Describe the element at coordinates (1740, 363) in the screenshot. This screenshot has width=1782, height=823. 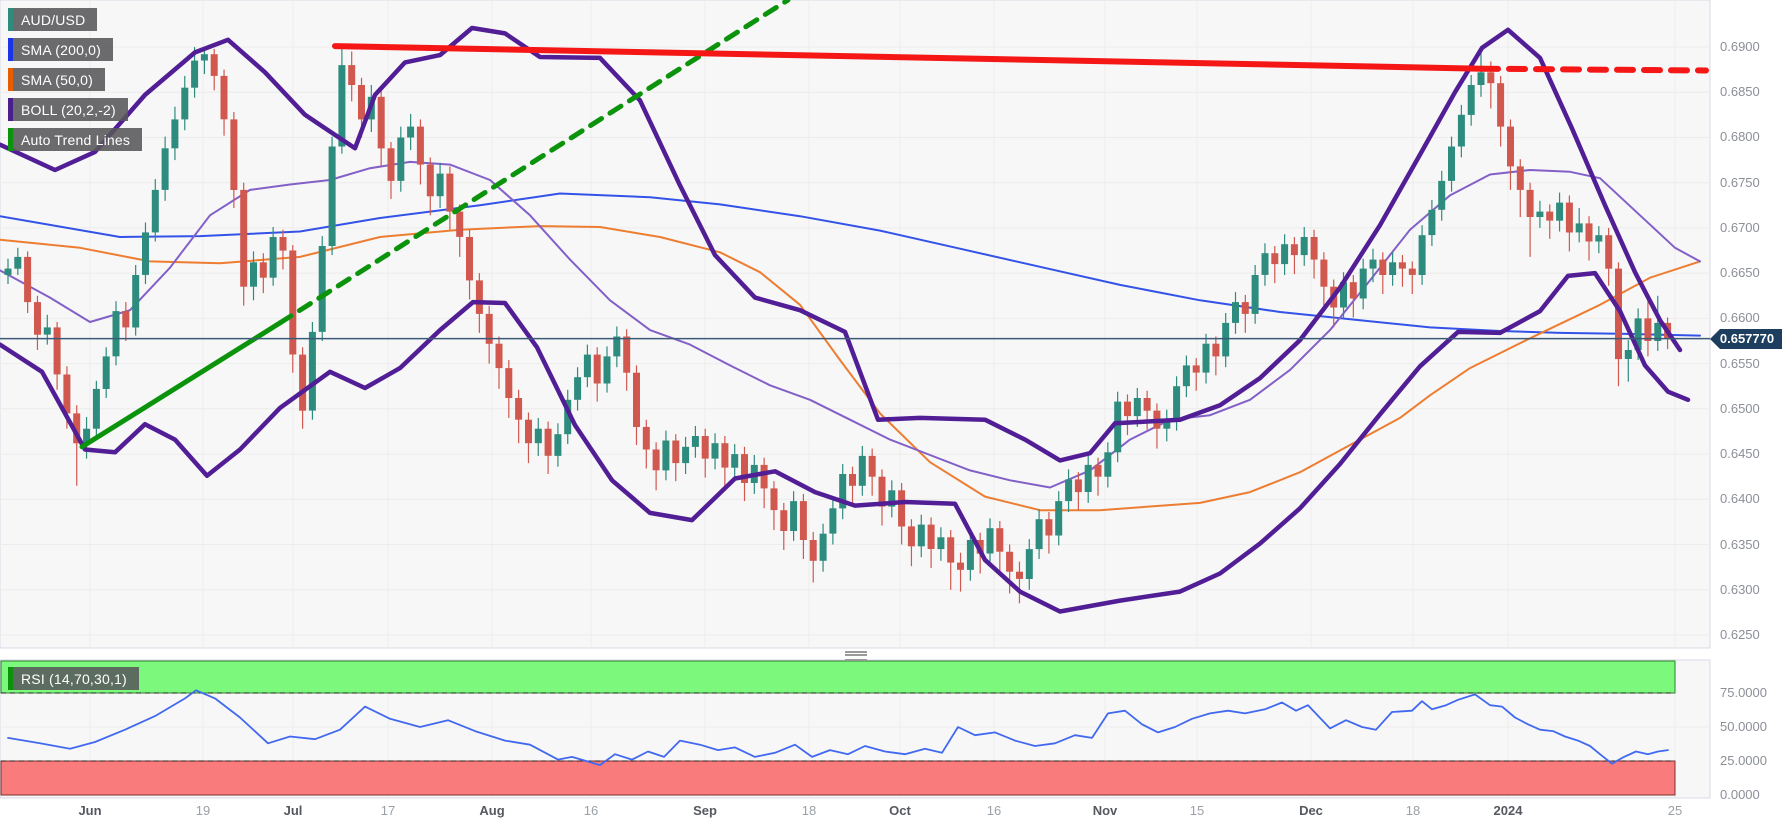
I see `price-axis-label: 0.6550` at that location.